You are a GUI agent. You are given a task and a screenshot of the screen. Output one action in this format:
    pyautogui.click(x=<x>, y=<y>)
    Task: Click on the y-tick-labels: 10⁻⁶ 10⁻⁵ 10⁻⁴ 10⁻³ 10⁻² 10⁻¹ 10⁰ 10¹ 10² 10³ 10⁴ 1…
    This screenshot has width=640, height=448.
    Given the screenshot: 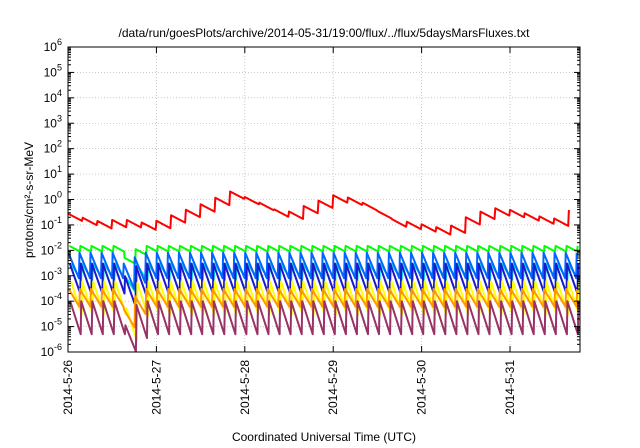 What is the action you would take?
    pyautogui.click(x=51, y=198)
    